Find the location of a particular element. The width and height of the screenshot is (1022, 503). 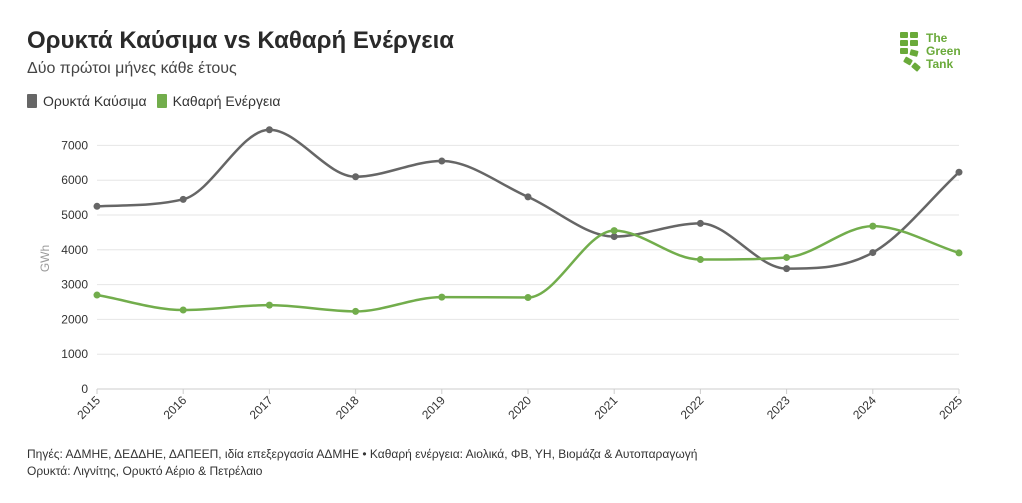

x-tick-label: 2017 is located at coordinates (261, 407).